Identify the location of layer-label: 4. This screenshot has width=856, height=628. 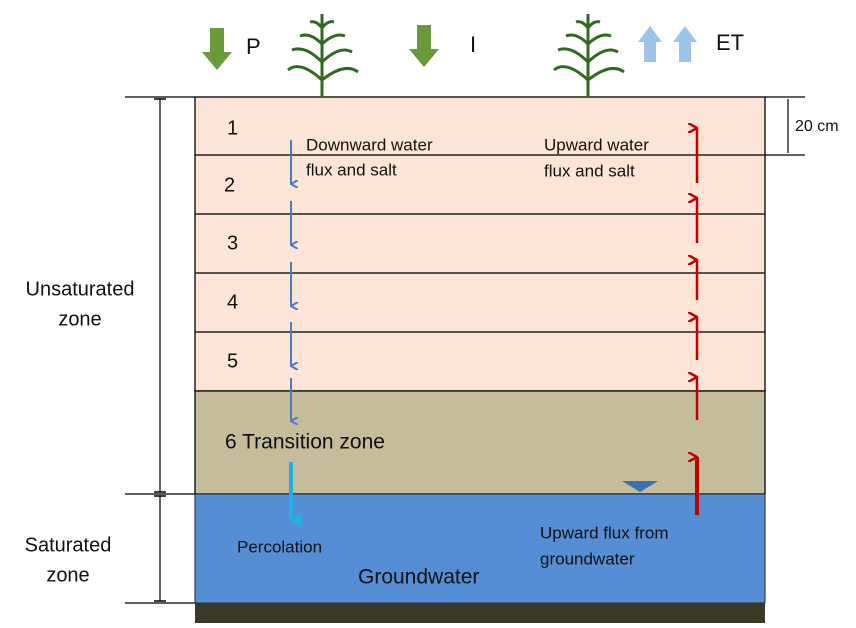
(232, 302).